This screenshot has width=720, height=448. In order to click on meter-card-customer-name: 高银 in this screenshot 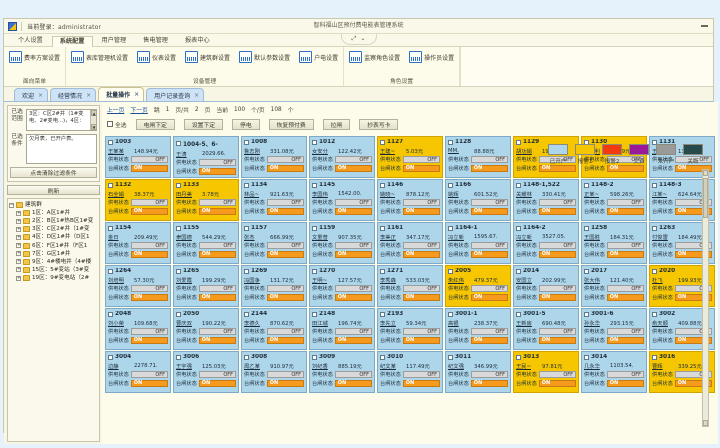, I will do `click(453, 323)`.